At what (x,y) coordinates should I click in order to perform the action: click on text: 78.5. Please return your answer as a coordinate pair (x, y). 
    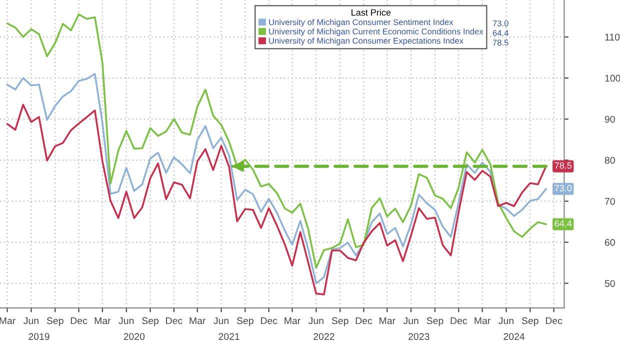
    Looking at the image, I should click on (500, 43).